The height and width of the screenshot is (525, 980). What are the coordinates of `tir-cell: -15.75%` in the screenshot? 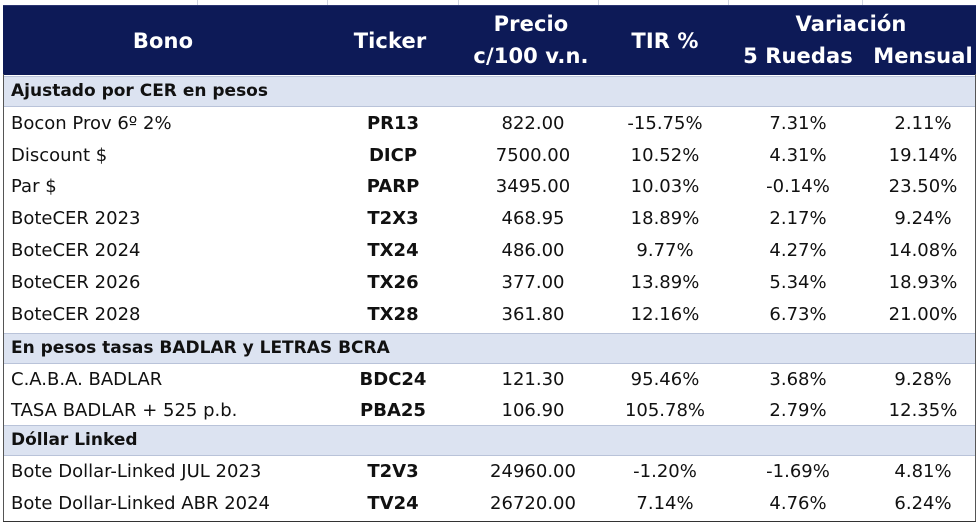 It's located at (665, 123).